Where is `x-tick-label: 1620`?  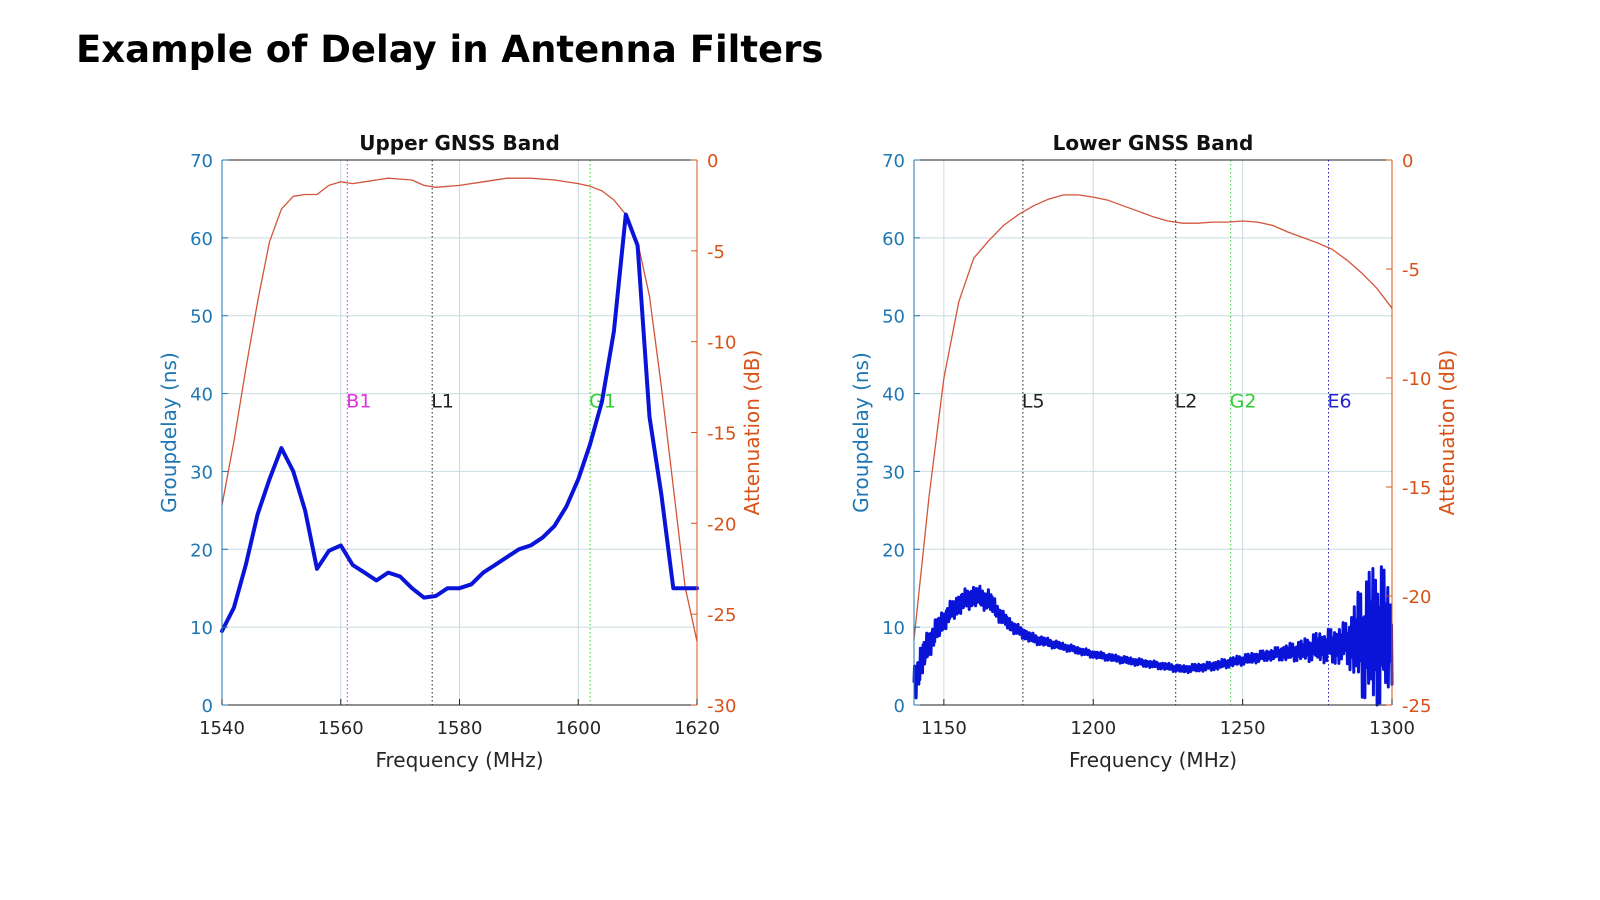 x-tick-label: 1620 is located at coordinates (697, 728).